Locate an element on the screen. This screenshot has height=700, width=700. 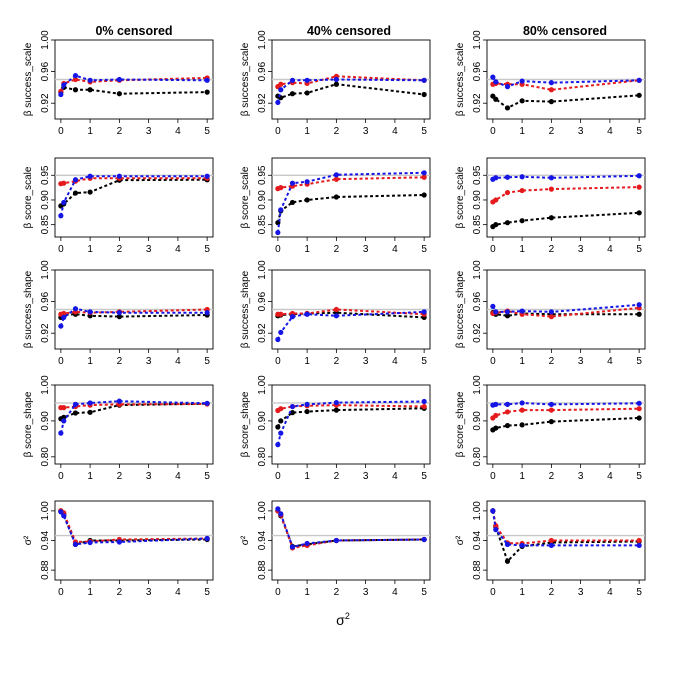
panel-r1-c1: 0 1 2 3 4 5 0.85 0.90 0.95 β score_scale is located at coordinates (335, 206).